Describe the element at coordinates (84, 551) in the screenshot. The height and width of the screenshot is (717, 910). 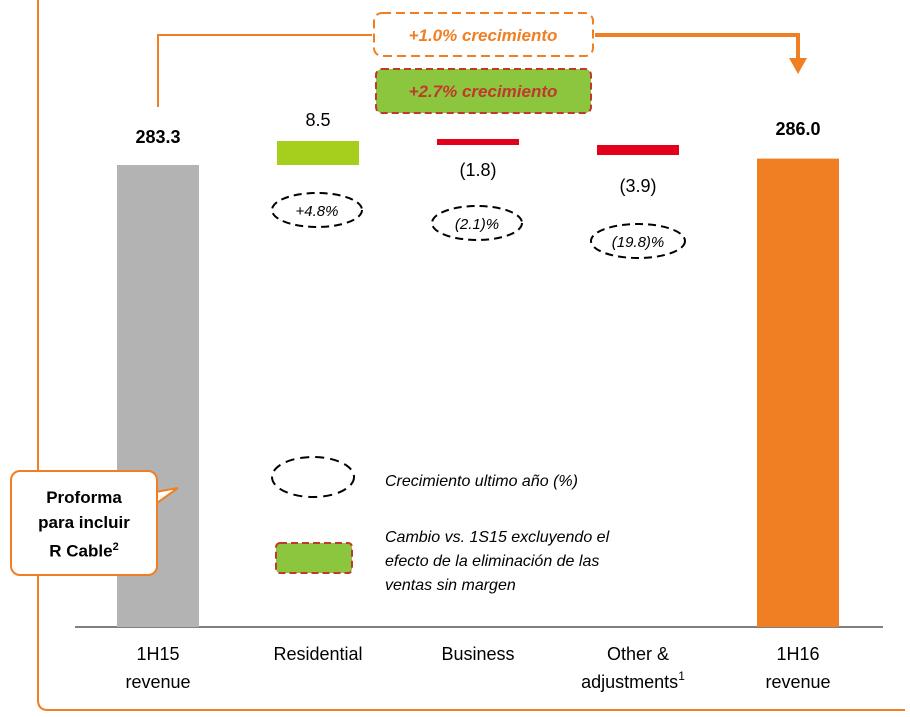
I see `callout-line3: R Cable2` at that location.